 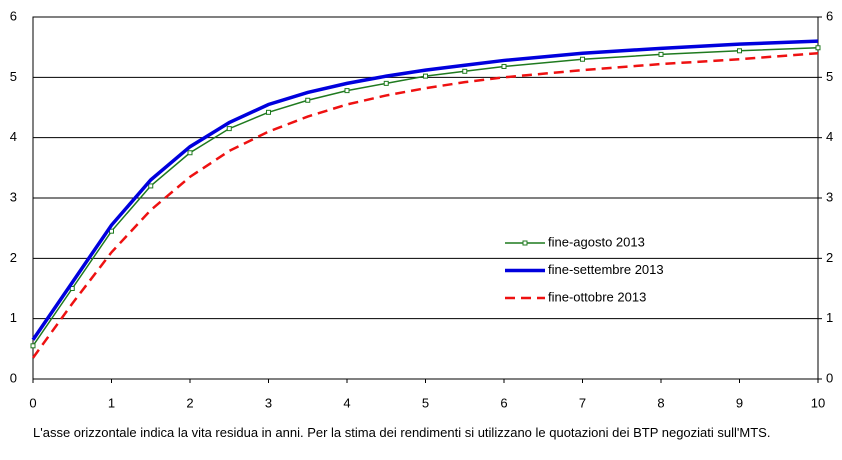 I want to click on x-tick-label: 5, so click(x=425, y=402).